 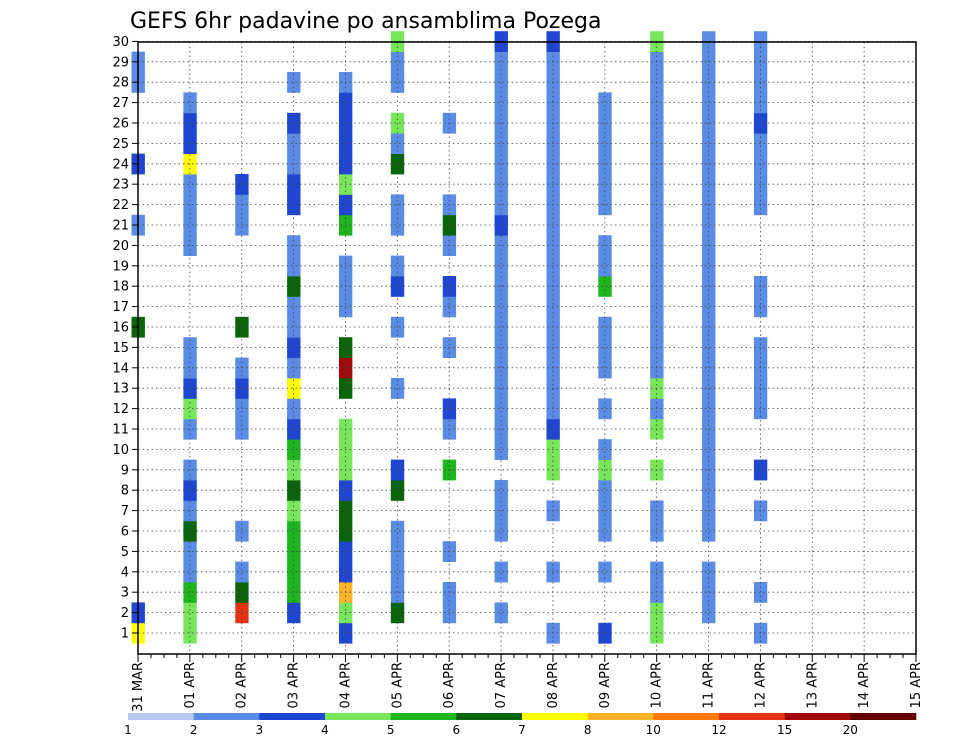 What do you see at coordinates (138, 687) in the screenshot?
I see `x-tick-label: 31 MAR` at bounding box center [138, 687].